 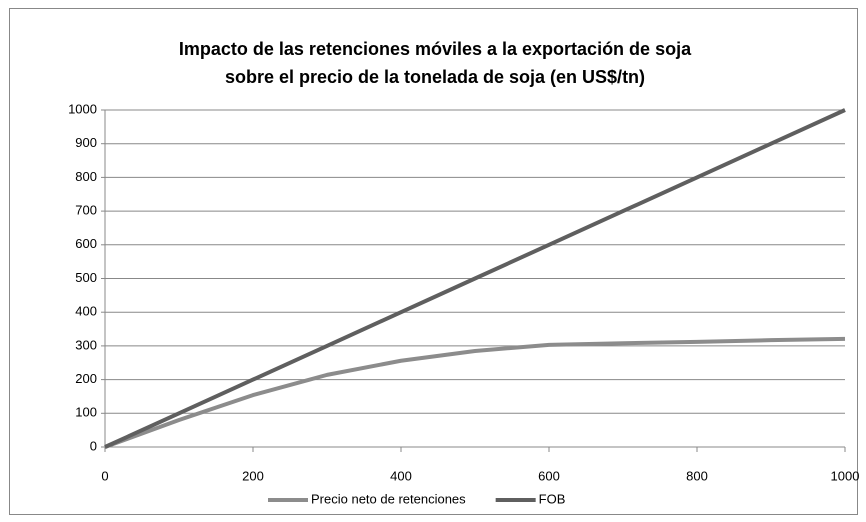 What do you see at coordinates (549, 475) in the screenshot?
I see `x-tick-label: 600` at bounding box center [549, 475].